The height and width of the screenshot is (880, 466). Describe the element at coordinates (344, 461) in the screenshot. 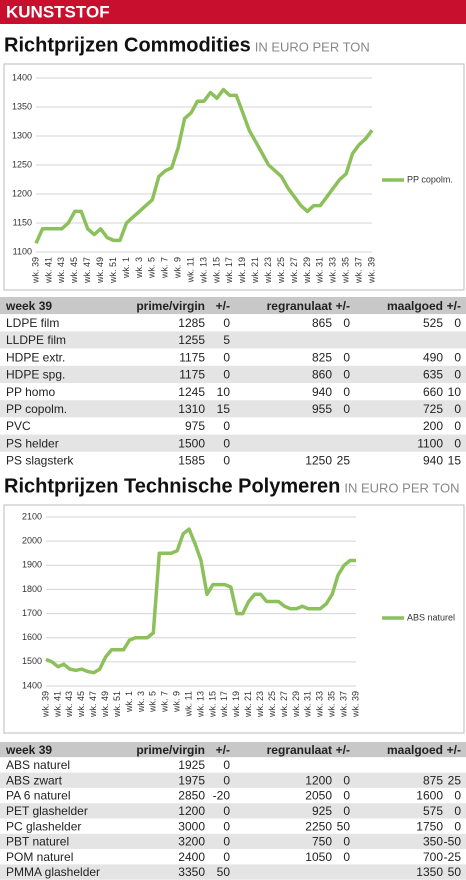

I see `table-cell: 25` at that location.